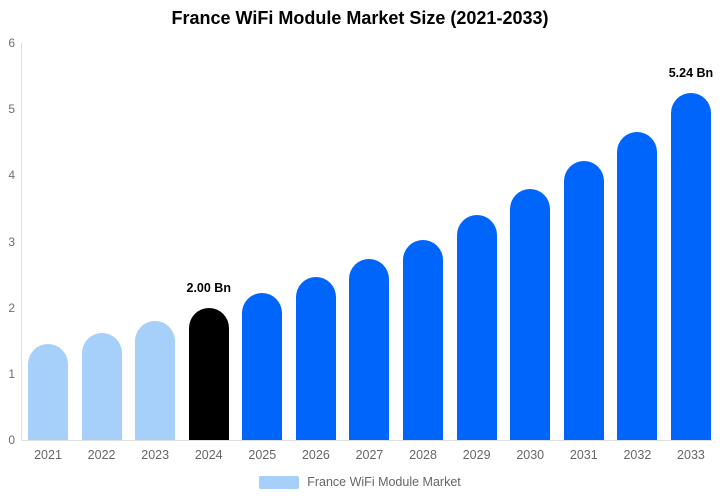  I want to click on x-axis-tick-2026: 2026, so click(315, 455).